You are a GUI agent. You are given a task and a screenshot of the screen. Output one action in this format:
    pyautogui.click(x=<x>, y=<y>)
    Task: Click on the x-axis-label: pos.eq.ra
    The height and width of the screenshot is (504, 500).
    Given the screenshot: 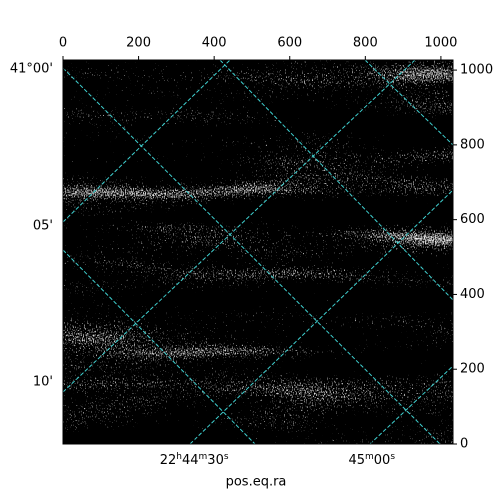 What is the action you would take?
    pyautogui.click(x=256, y=482)
    